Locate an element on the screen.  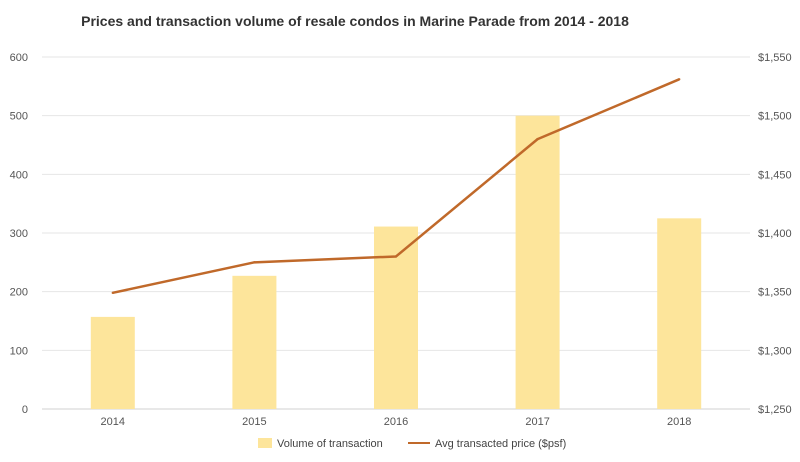
x-tick-label: 2016 is located at coordinates (396, 422).